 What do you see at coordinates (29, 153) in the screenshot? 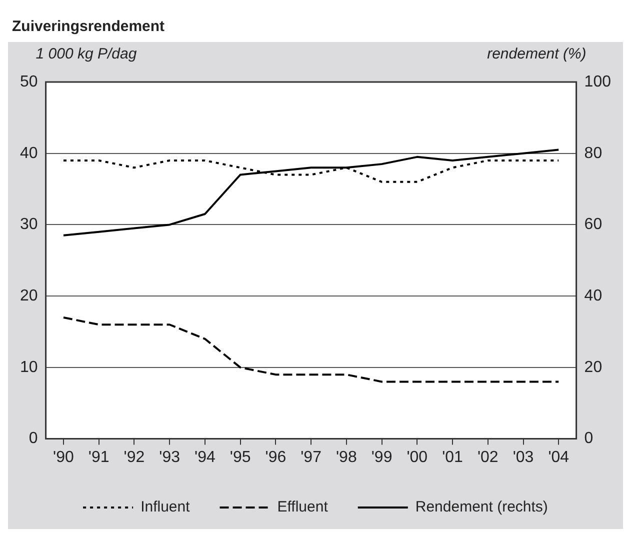
I see `y-tick-label: 40` at bounding box center [29, 153].